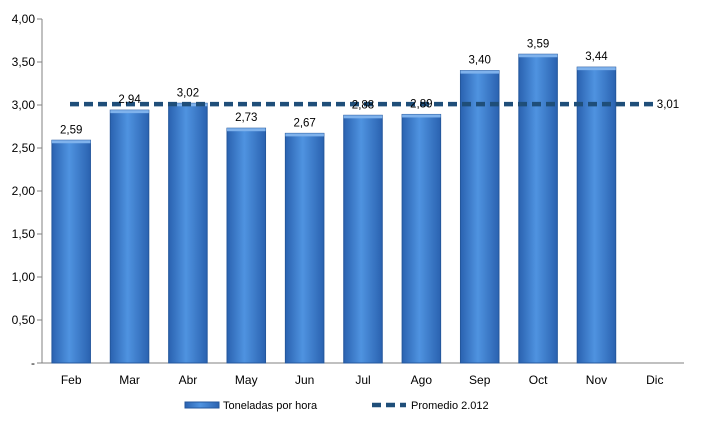  Describe the element at coordinates (304, 380) in the screenshot. I see `x-tick-label: Jun` at that location.